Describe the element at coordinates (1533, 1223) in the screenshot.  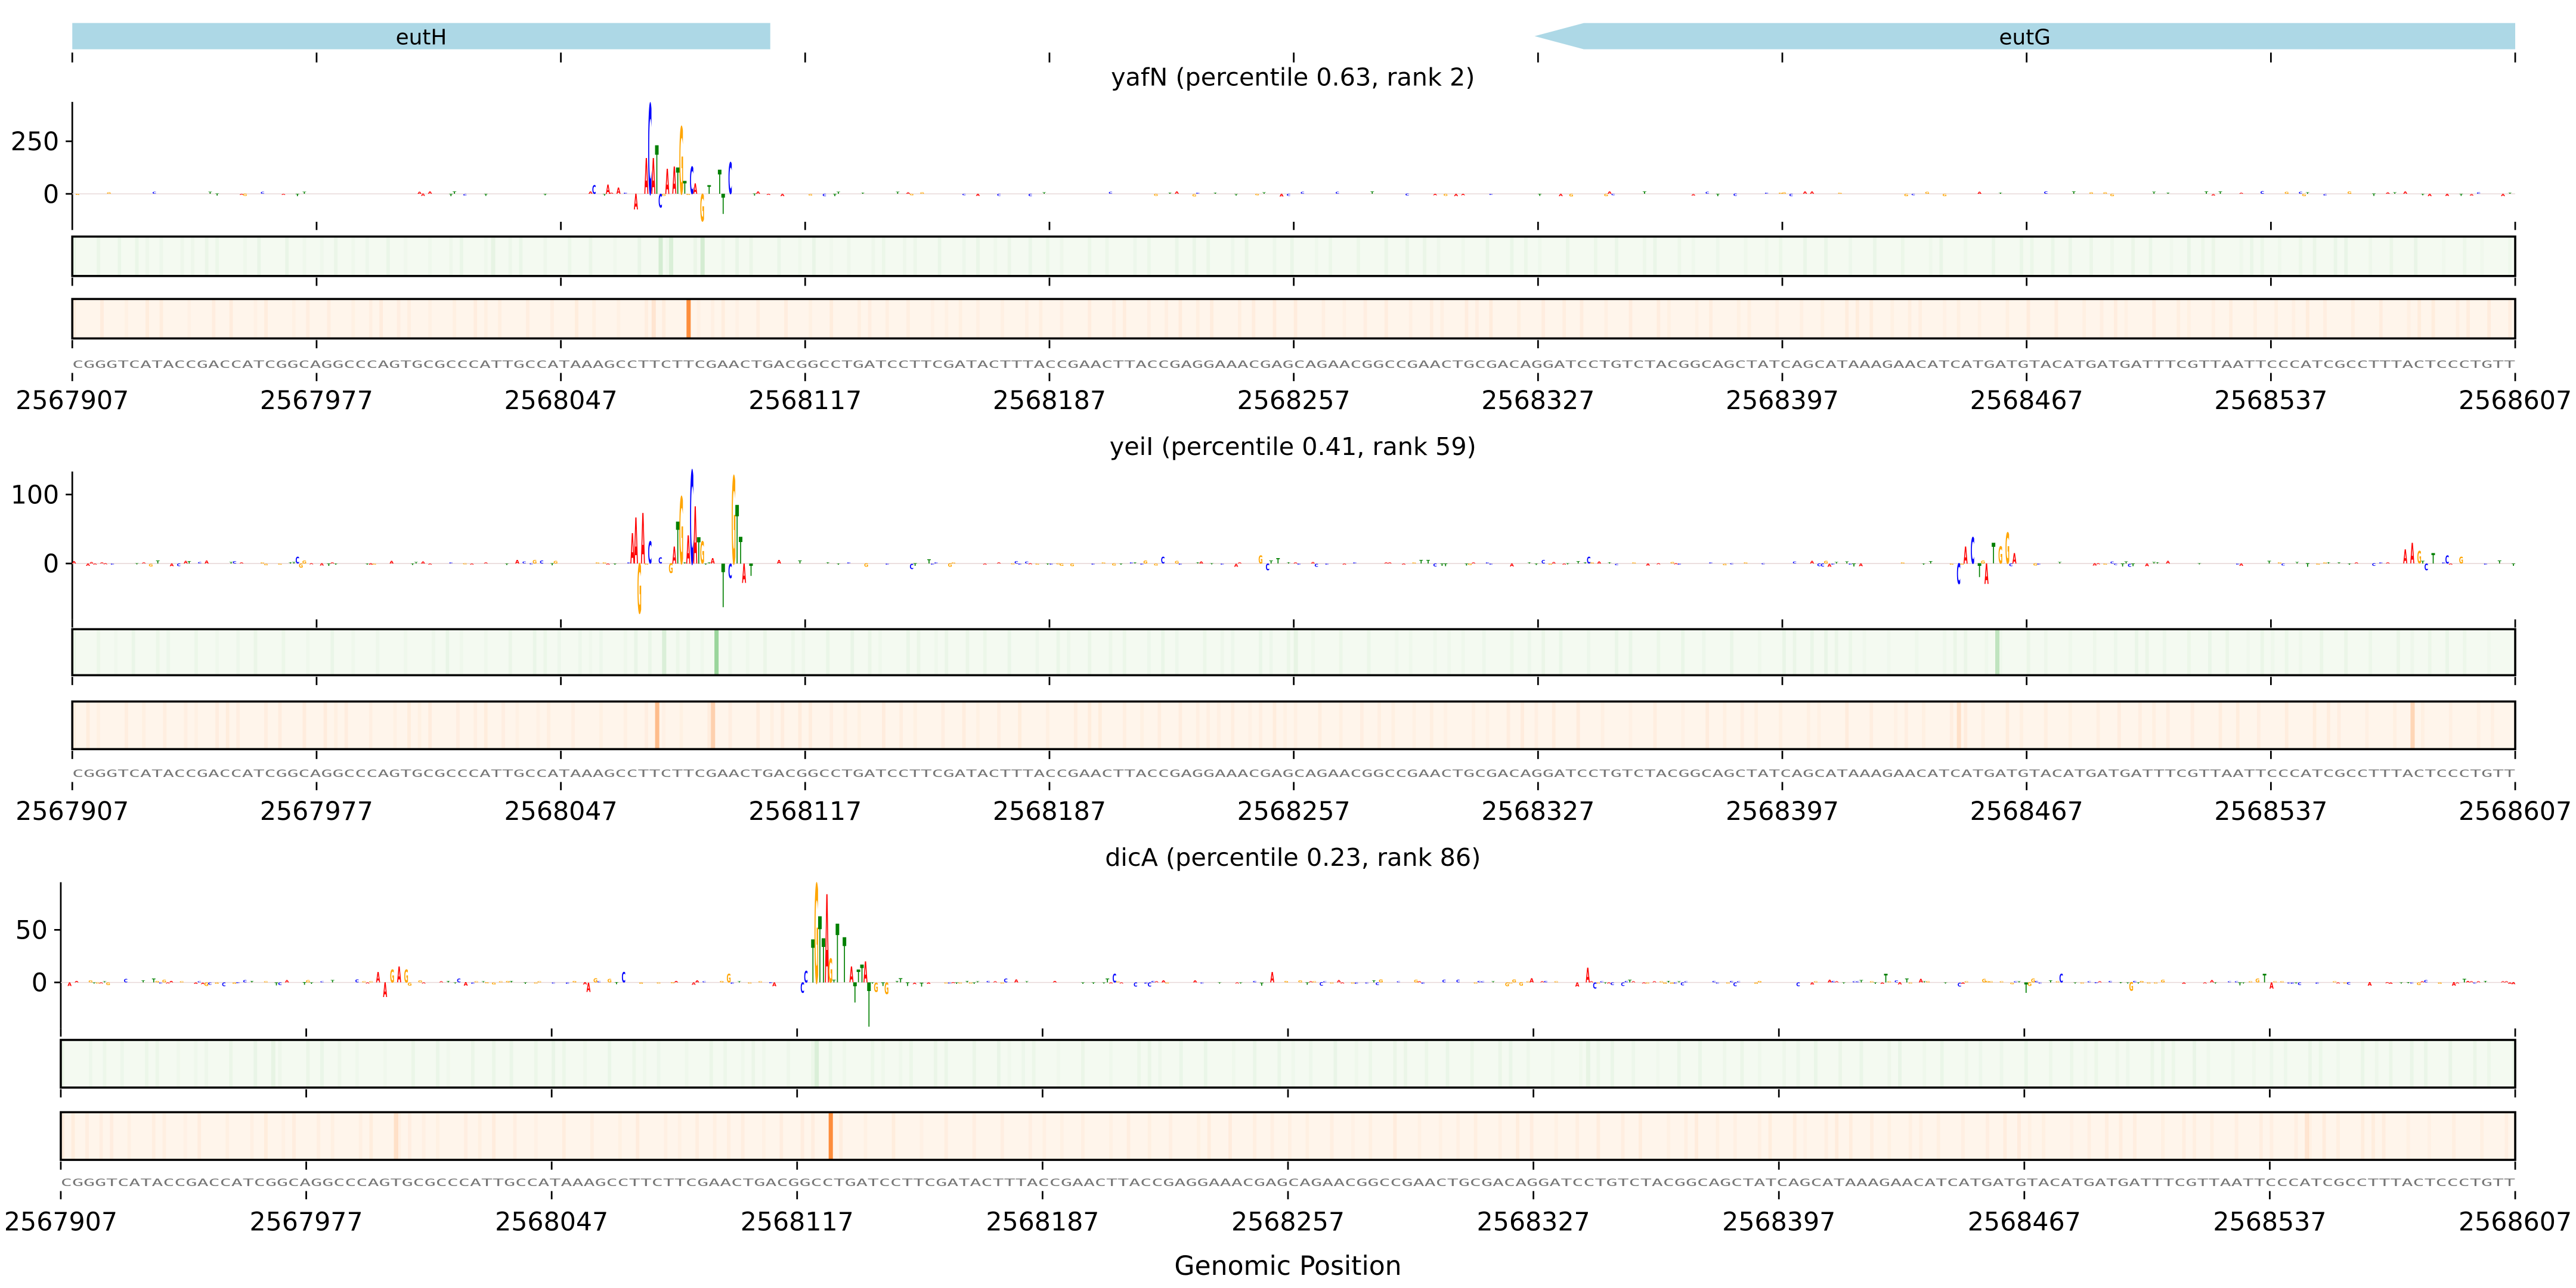
I see `x-tick-label: 2568327` at that location.